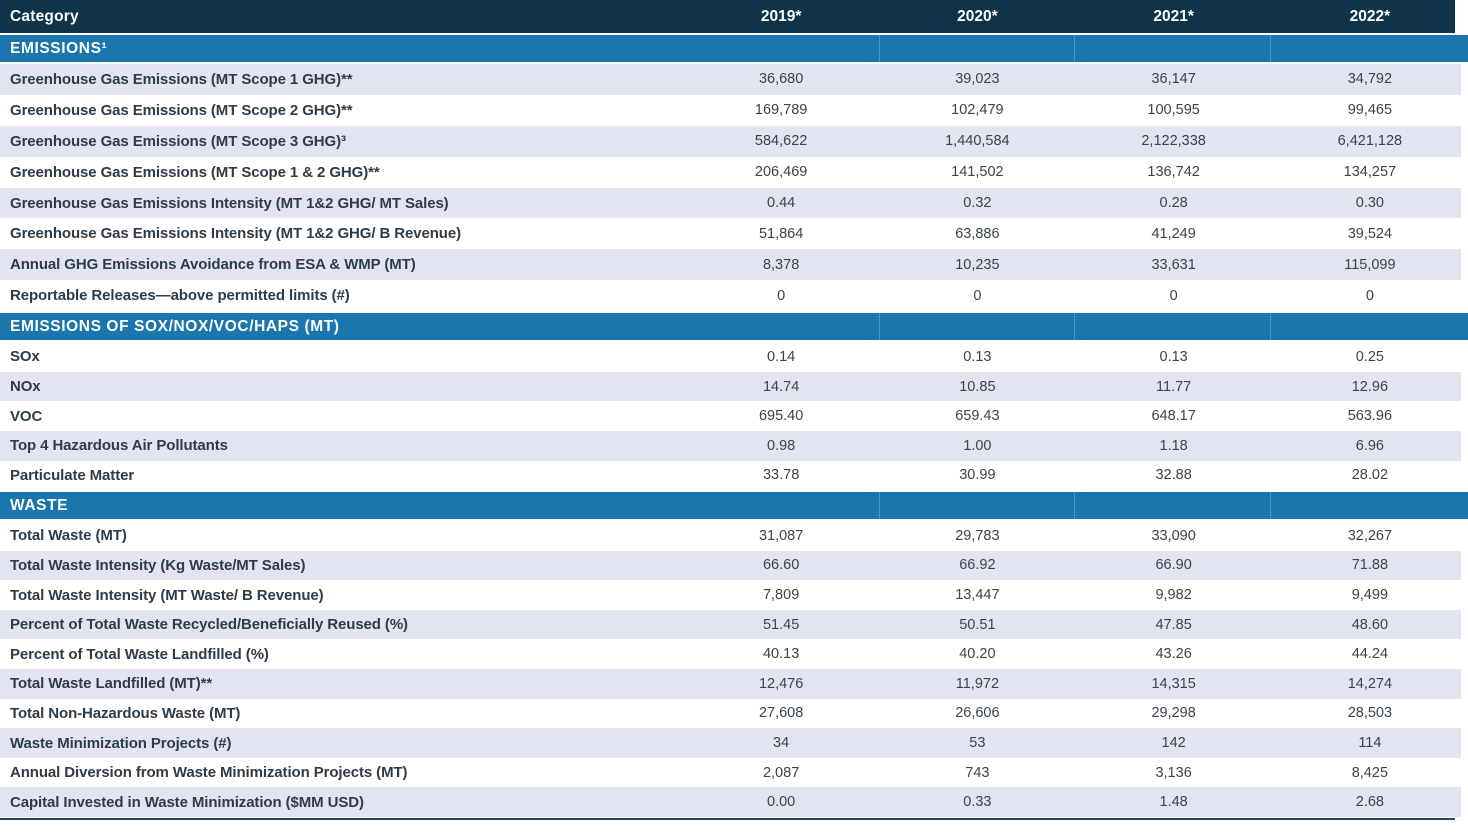 The height and width of the screenshot is (833, 1468). What do you see at coordinates (781, 172) in the screenshot?
I see `cell-value: 206,469` at bounding box center [781, 172].